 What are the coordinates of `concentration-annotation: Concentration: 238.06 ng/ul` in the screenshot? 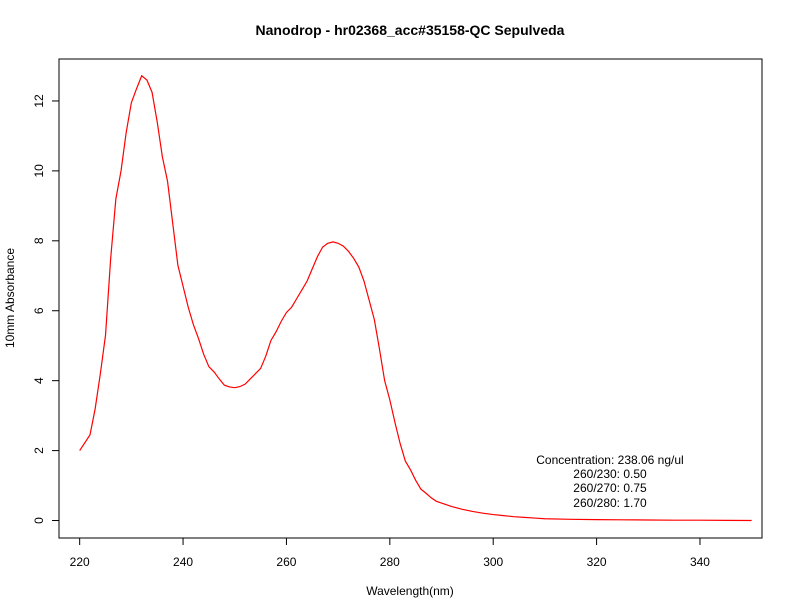 It's located at (609, 460).